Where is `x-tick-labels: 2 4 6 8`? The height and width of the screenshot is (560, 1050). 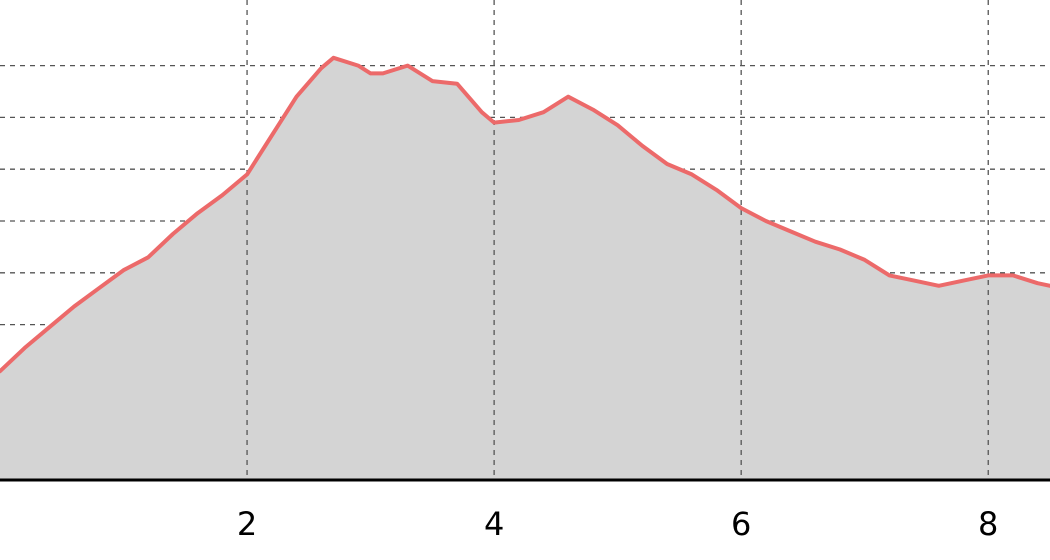
x-tick-labels: 2 4 6 8 is located at coordinates (618, 524).